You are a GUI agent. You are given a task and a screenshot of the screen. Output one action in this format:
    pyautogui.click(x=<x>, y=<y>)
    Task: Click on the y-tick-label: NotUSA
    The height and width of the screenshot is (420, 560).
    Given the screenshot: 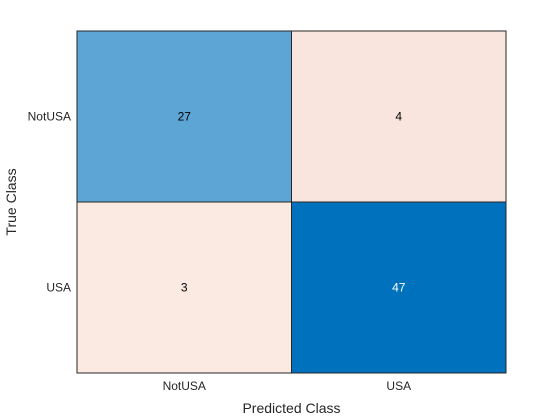 What is the action you would take?
    pyautogui.click(x=49, y=117)
    